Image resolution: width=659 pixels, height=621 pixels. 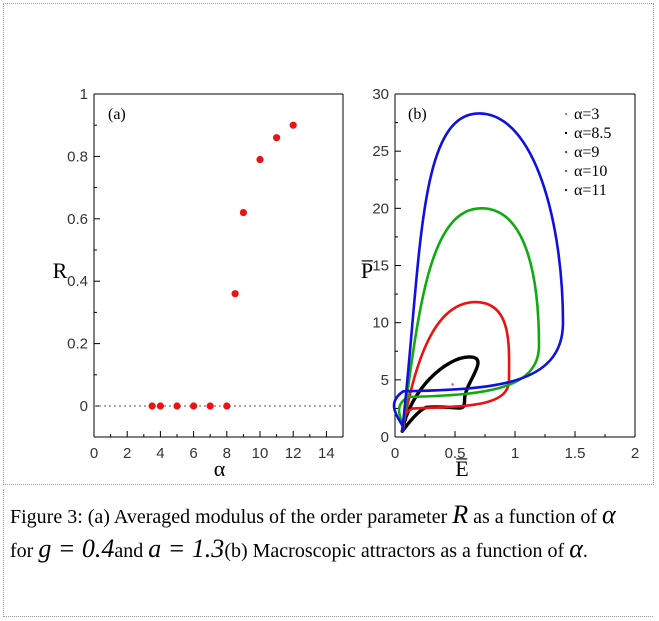 What do you see at coordinates (193, 453) in the screenshot?
I see `panel-a-xtick-label: 6` at bounding box center [193, 453].